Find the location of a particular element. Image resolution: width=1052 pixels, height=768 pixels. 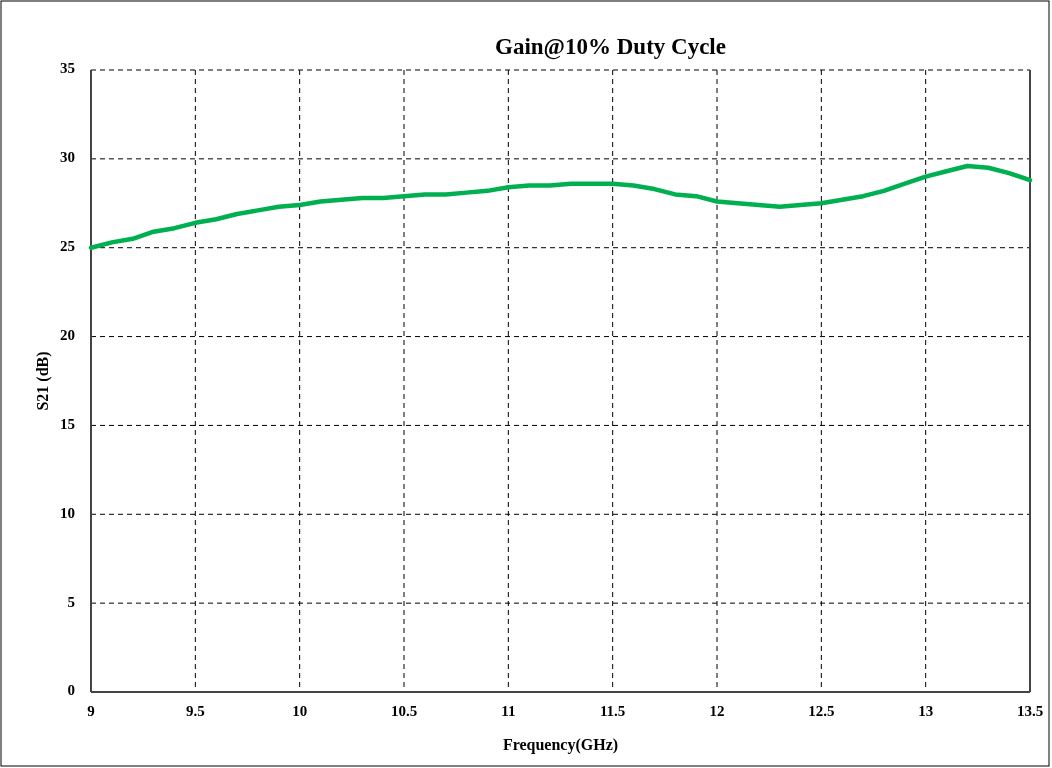

x-tick-label: 13 is located at coordinates (926, 711).